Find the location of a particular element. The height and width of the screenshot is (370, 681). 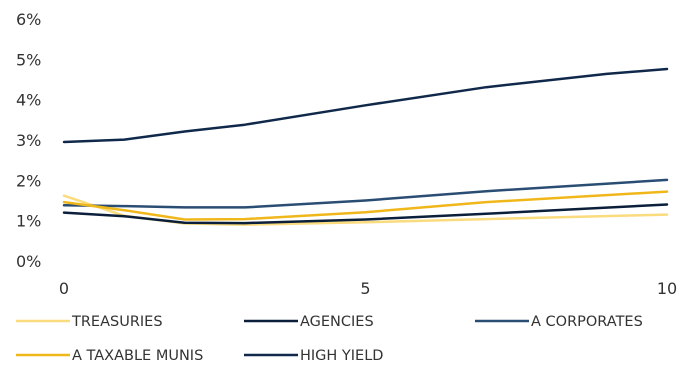

y-axis: 0% 1% 2% 3% 4% 5% 6% is located at coordinates (28, 140).